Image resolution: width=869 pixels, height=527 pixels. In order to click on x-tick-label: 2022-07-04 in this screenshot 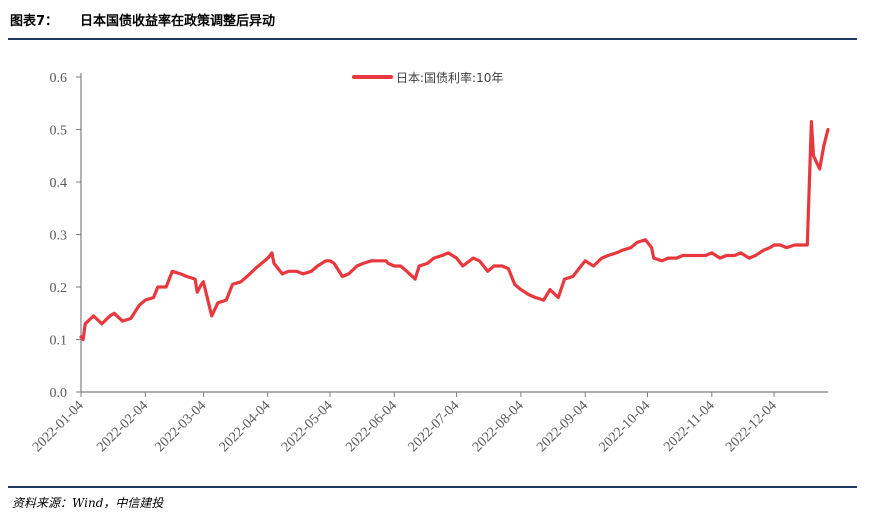, I will do `click(434, 426)`.